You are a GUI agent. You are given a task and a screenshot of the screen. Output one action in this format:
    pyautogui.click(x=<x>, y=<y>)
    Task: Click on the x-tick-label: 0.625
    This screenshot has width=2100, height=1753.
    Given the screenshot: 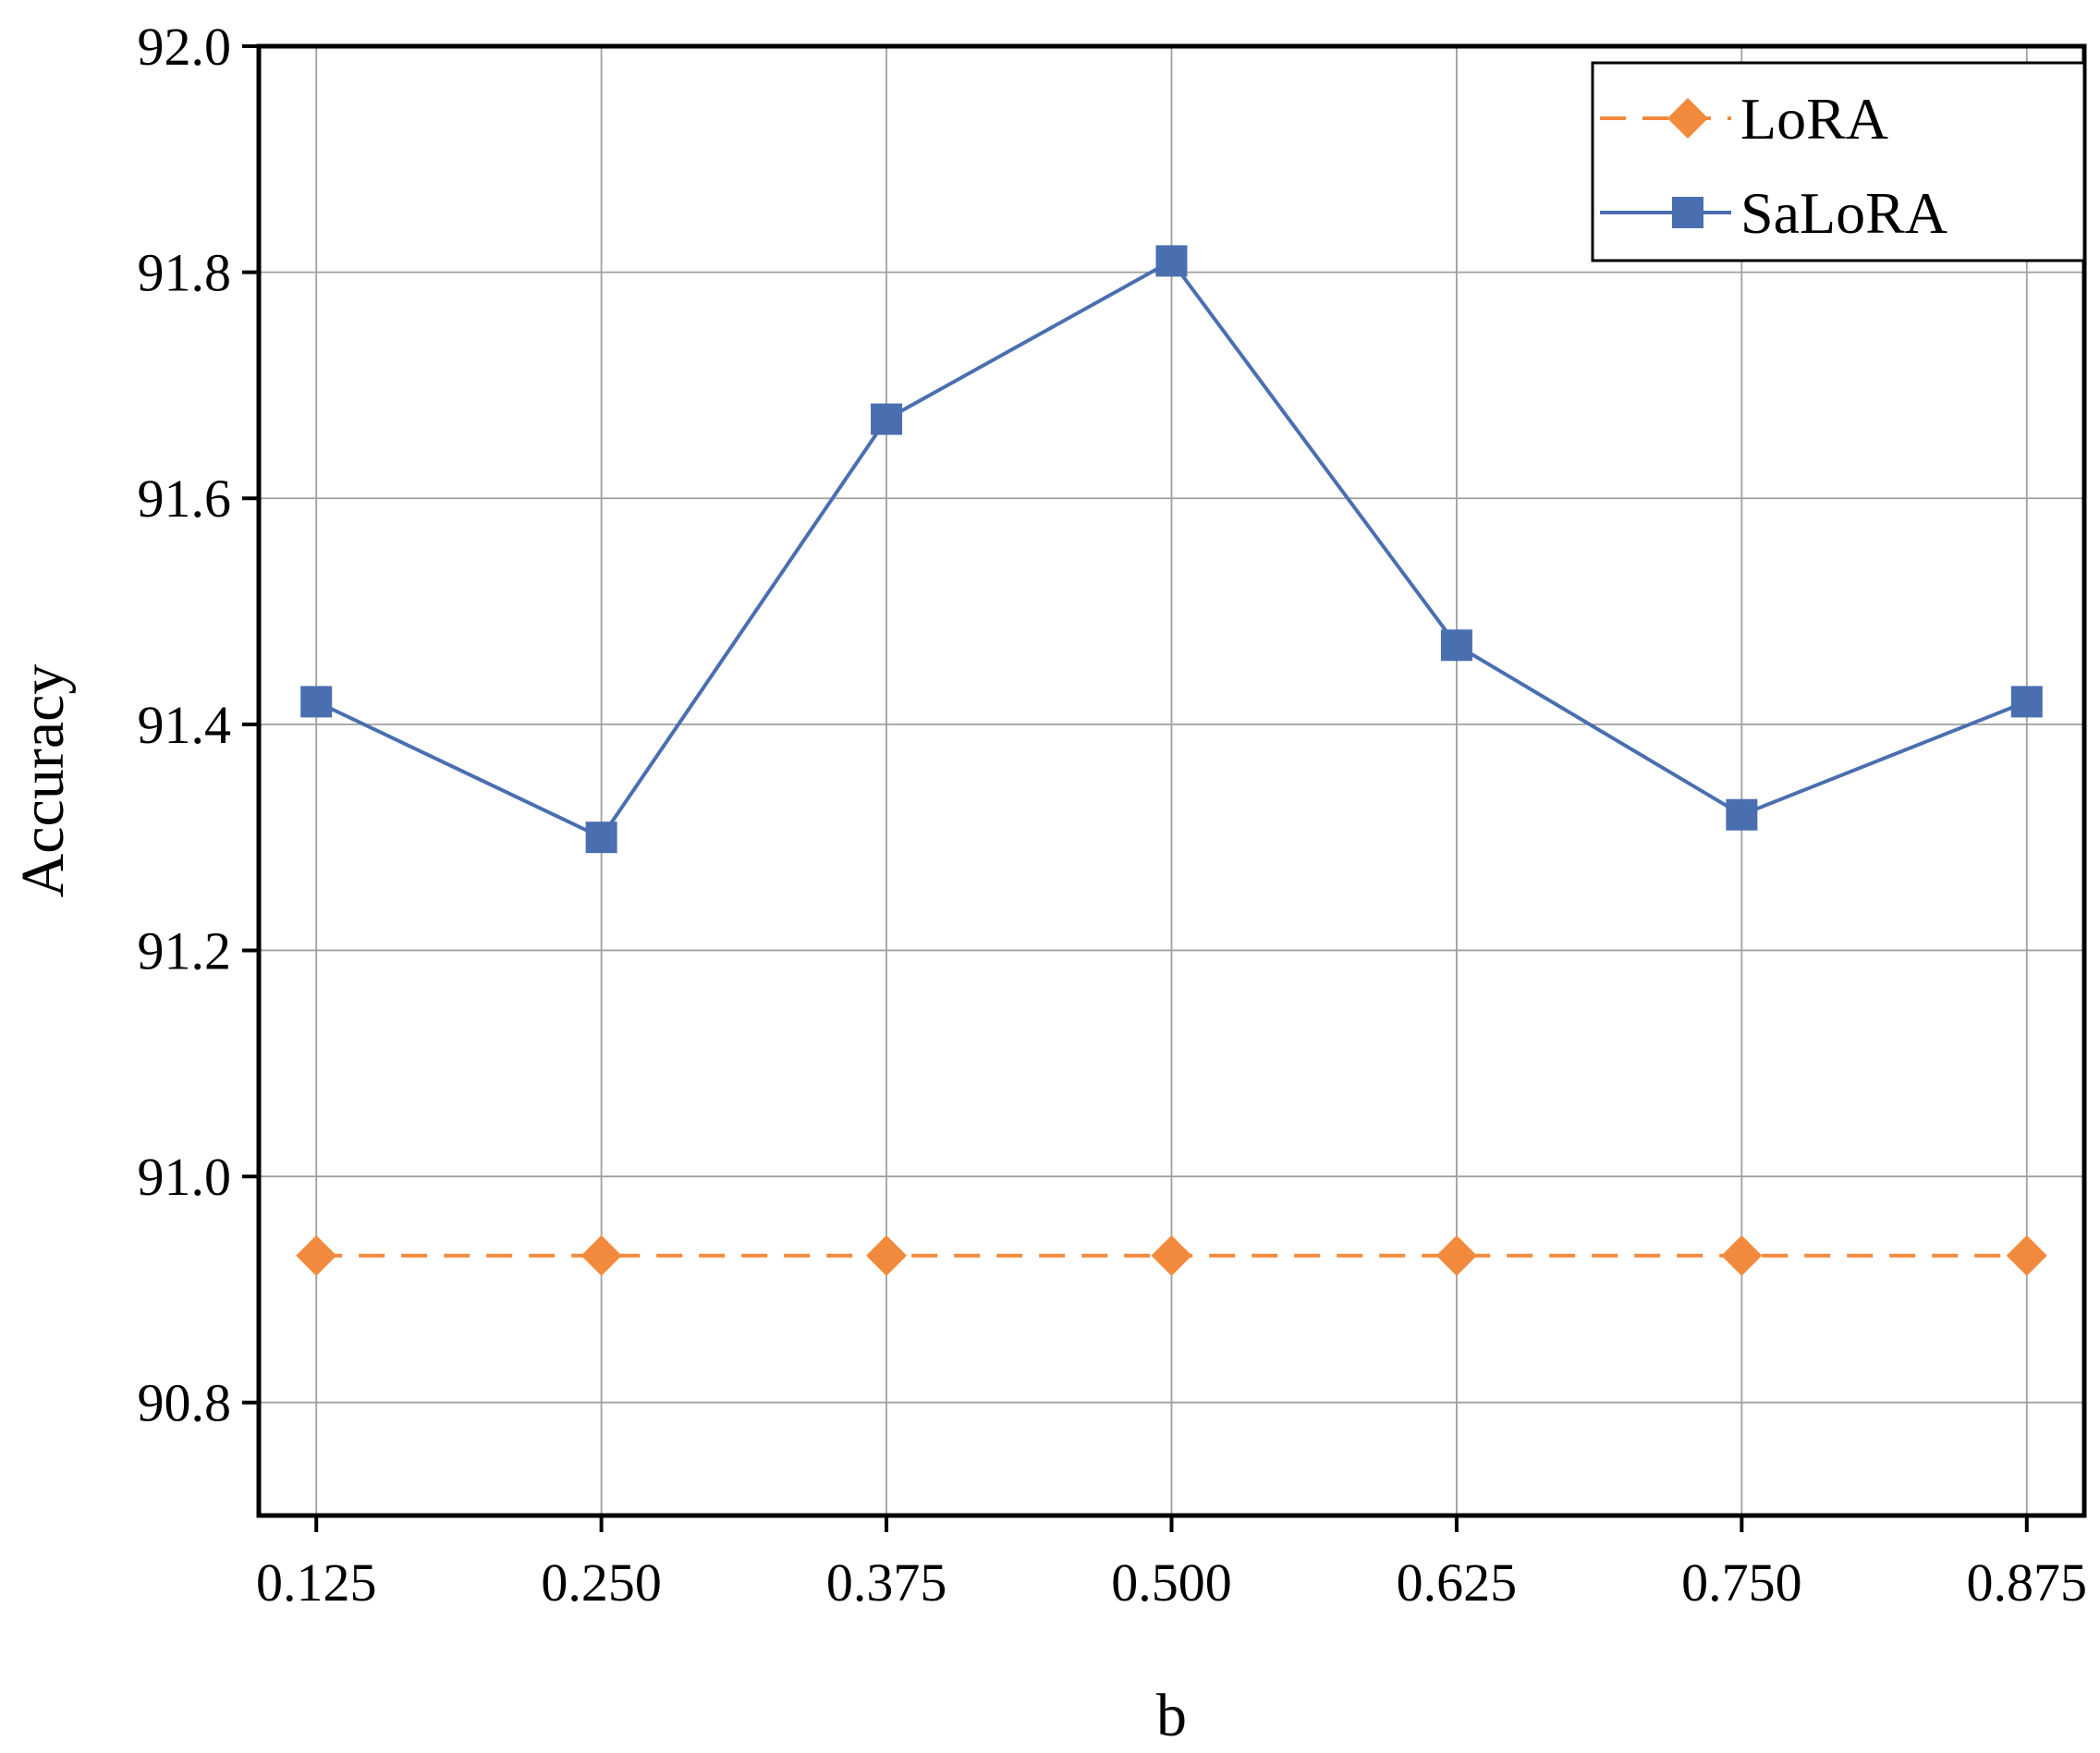 What is the action you would take?
    pyautogui.click(x=1457, y=1582)
    